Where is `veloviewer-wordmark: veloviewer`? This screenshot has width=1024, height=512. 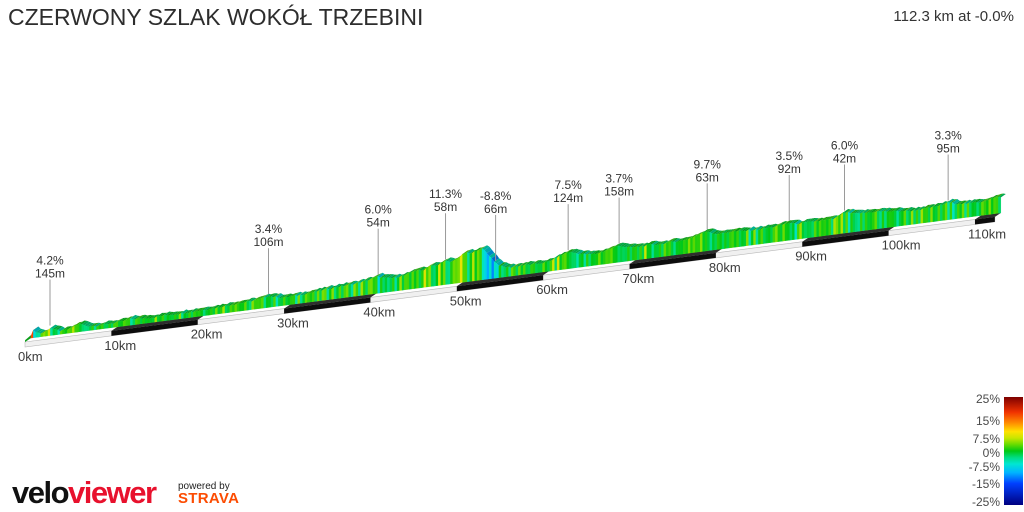
veloviewer-wordmark: veloviewer is located at coordinates (84, 492).